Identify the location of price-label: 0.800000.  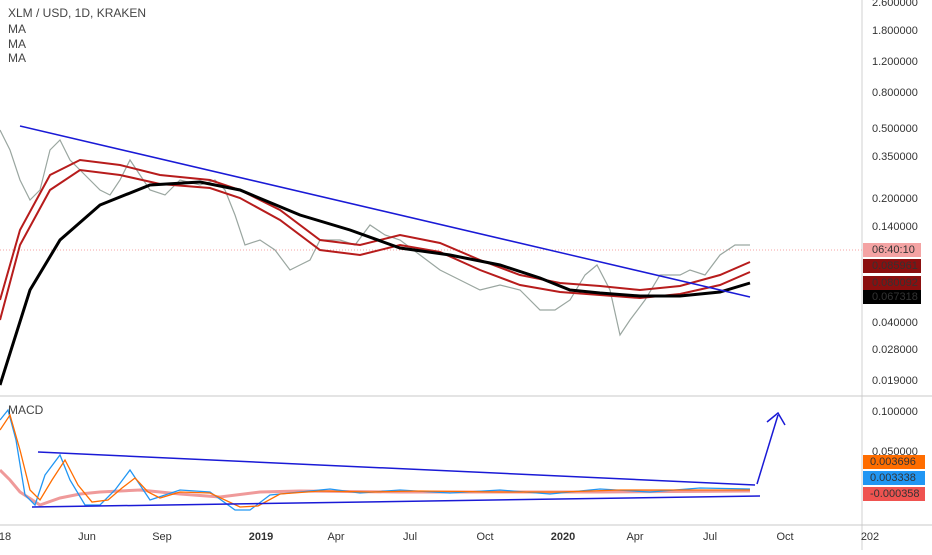
(895, 93).